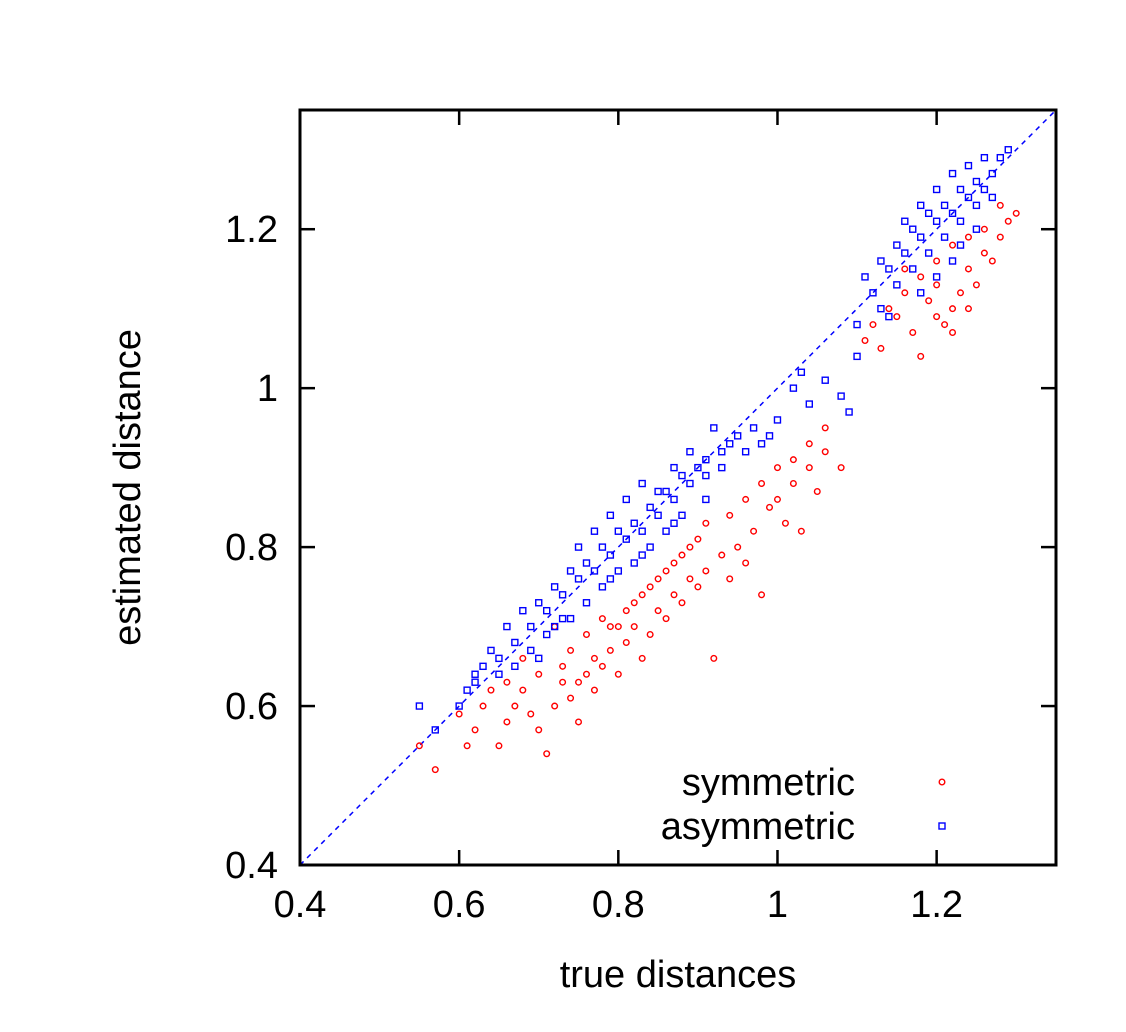 This screenshot has width=1126, height=1032. I want to click on legend-label-asymmetric: asymmetric, so click(758, 827).